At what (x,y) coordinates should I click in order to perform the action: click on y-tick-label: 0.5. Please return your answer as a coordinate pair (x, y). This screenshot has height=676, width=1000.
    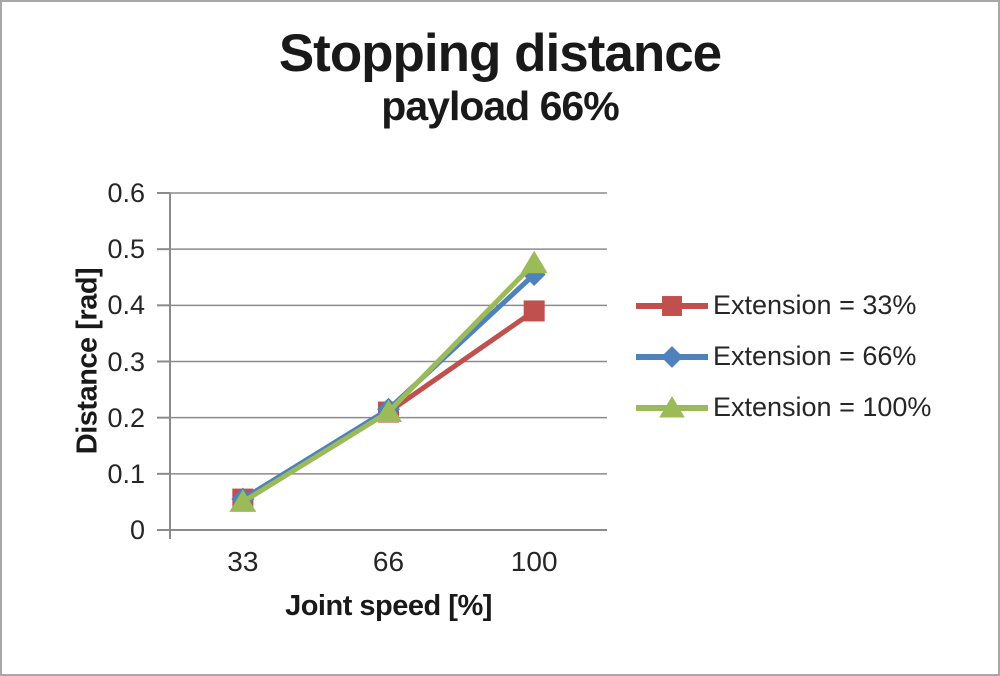
    Looking at the image, I should click on (126, 249).